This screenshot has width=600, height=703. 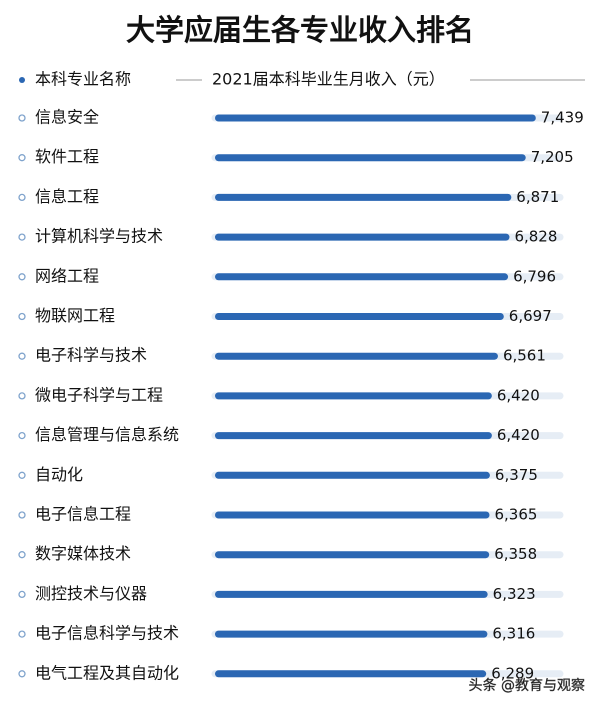 I want to click on value-label: 6,289, so click(x=512, y=673).